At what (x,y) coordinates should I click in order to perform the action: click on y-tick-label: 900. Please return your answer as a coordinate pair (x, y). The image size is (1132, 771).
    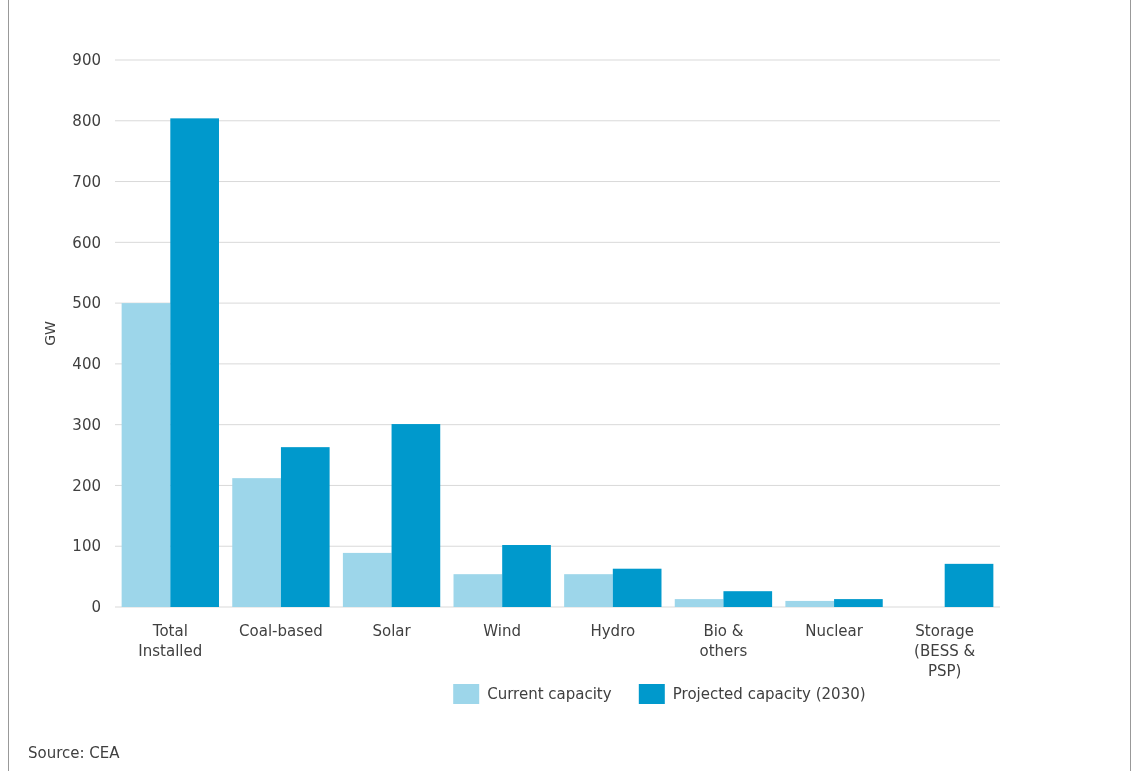
    Looking at the image, I should click on (86, 60).